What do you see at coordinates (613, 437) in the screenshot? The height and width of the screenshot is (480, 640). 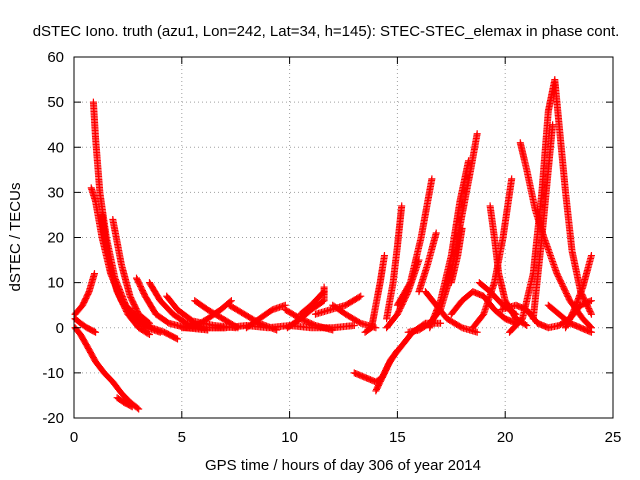 I see `x-tick-label: 25` at bounding box center [613, 437].